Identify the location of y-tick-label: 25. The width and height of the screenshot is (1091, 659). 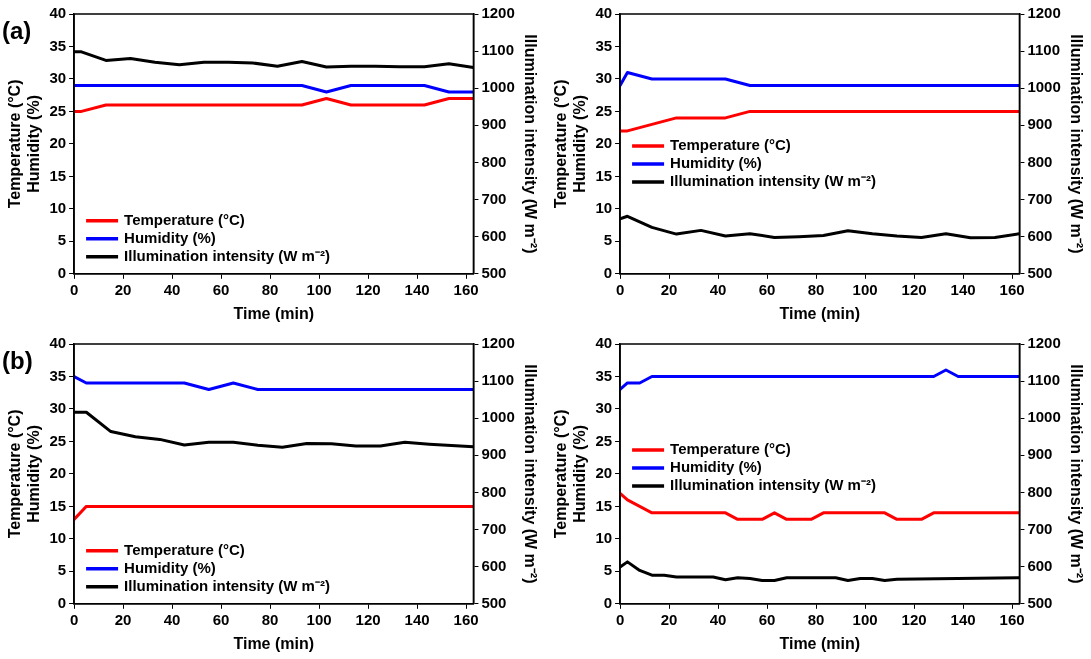
(58, 110).